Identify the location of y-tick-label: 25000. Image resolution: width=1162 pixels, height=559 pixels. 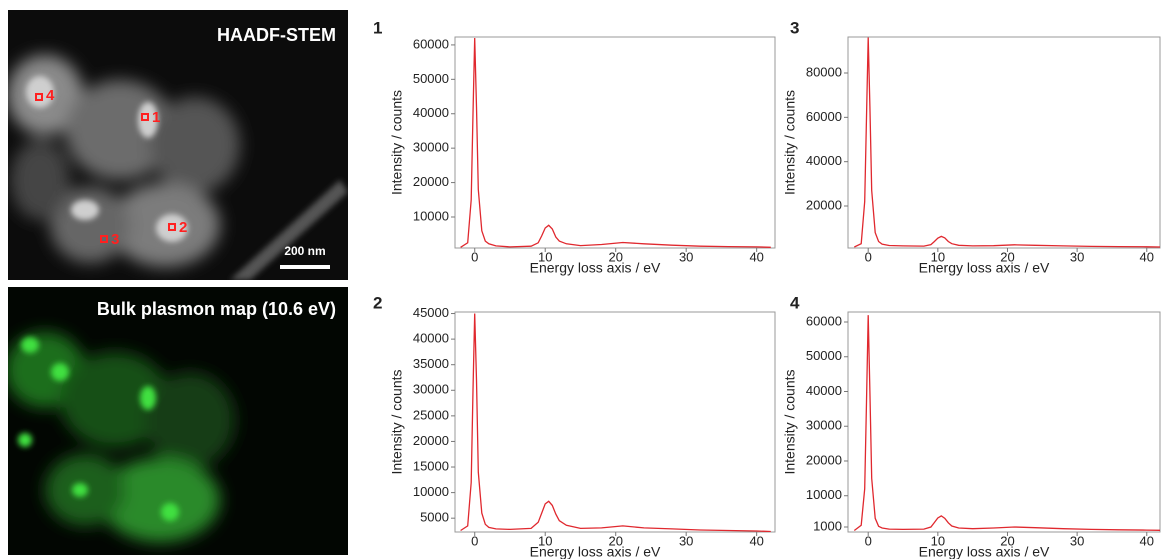
(431, 414).